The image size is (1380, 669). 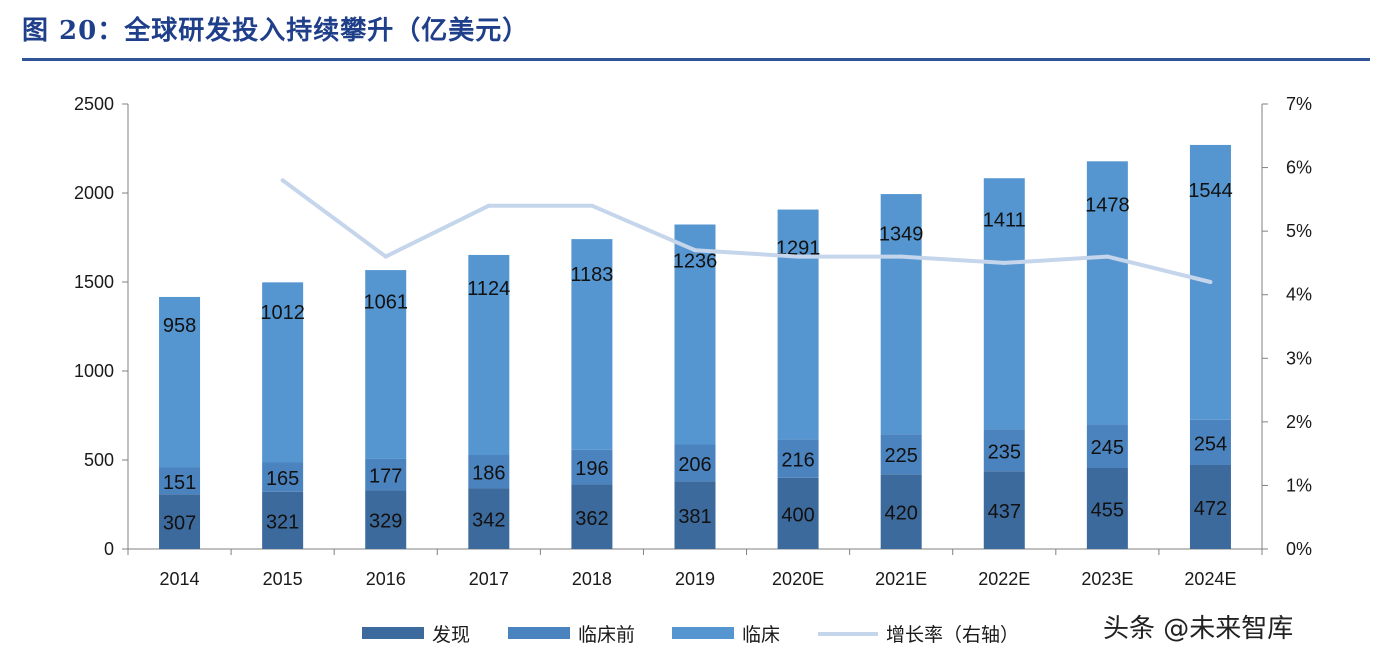 What do you see at coordinates (798, 248) in the screenshot?
I see `bar-value-label: 1291` at bounding box center [798, 248].